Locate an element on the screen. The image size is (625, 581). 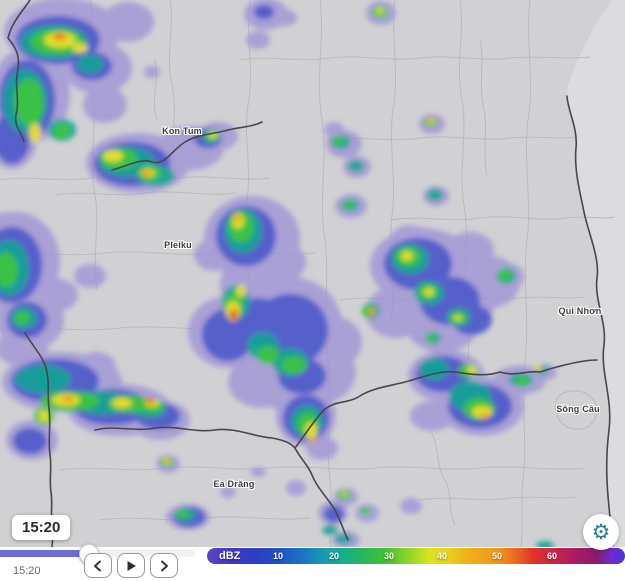
dbz-tick-50: 50 is located at coordinates (497, 556).